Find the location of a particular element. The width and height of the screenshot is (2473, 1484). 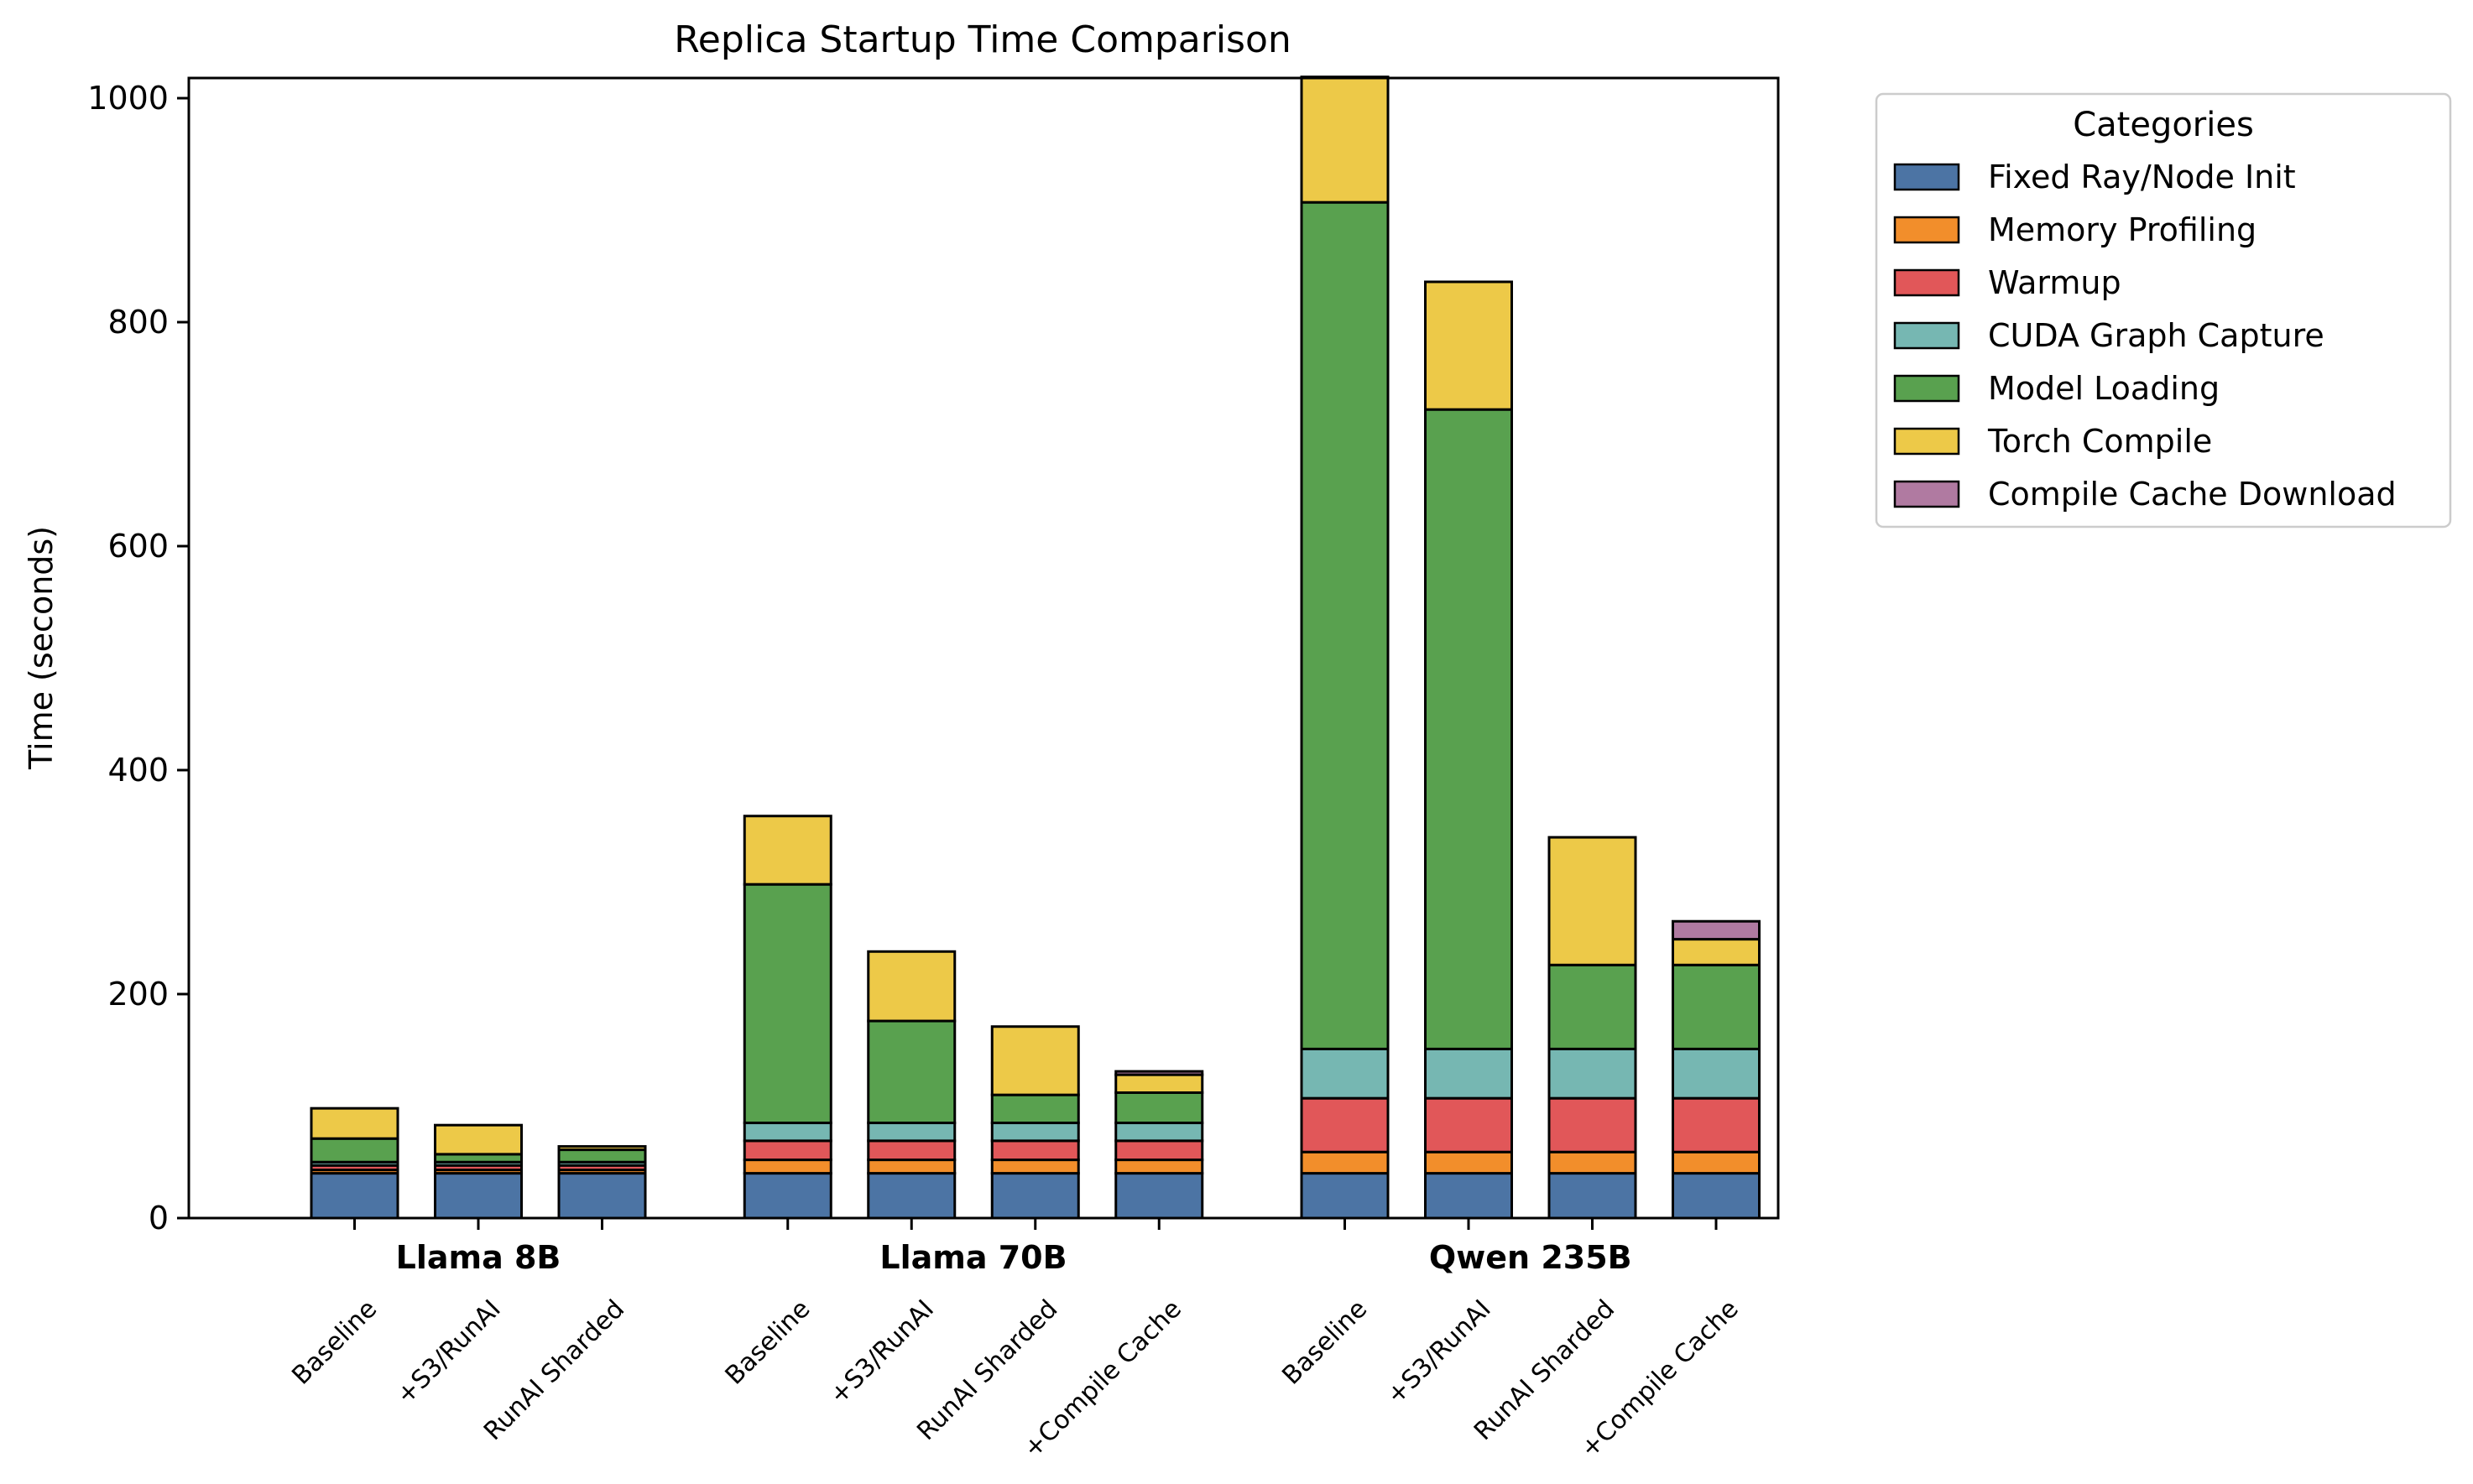

chart-title: Replica Startup Time Comparison is located at coordinates (982, 39).